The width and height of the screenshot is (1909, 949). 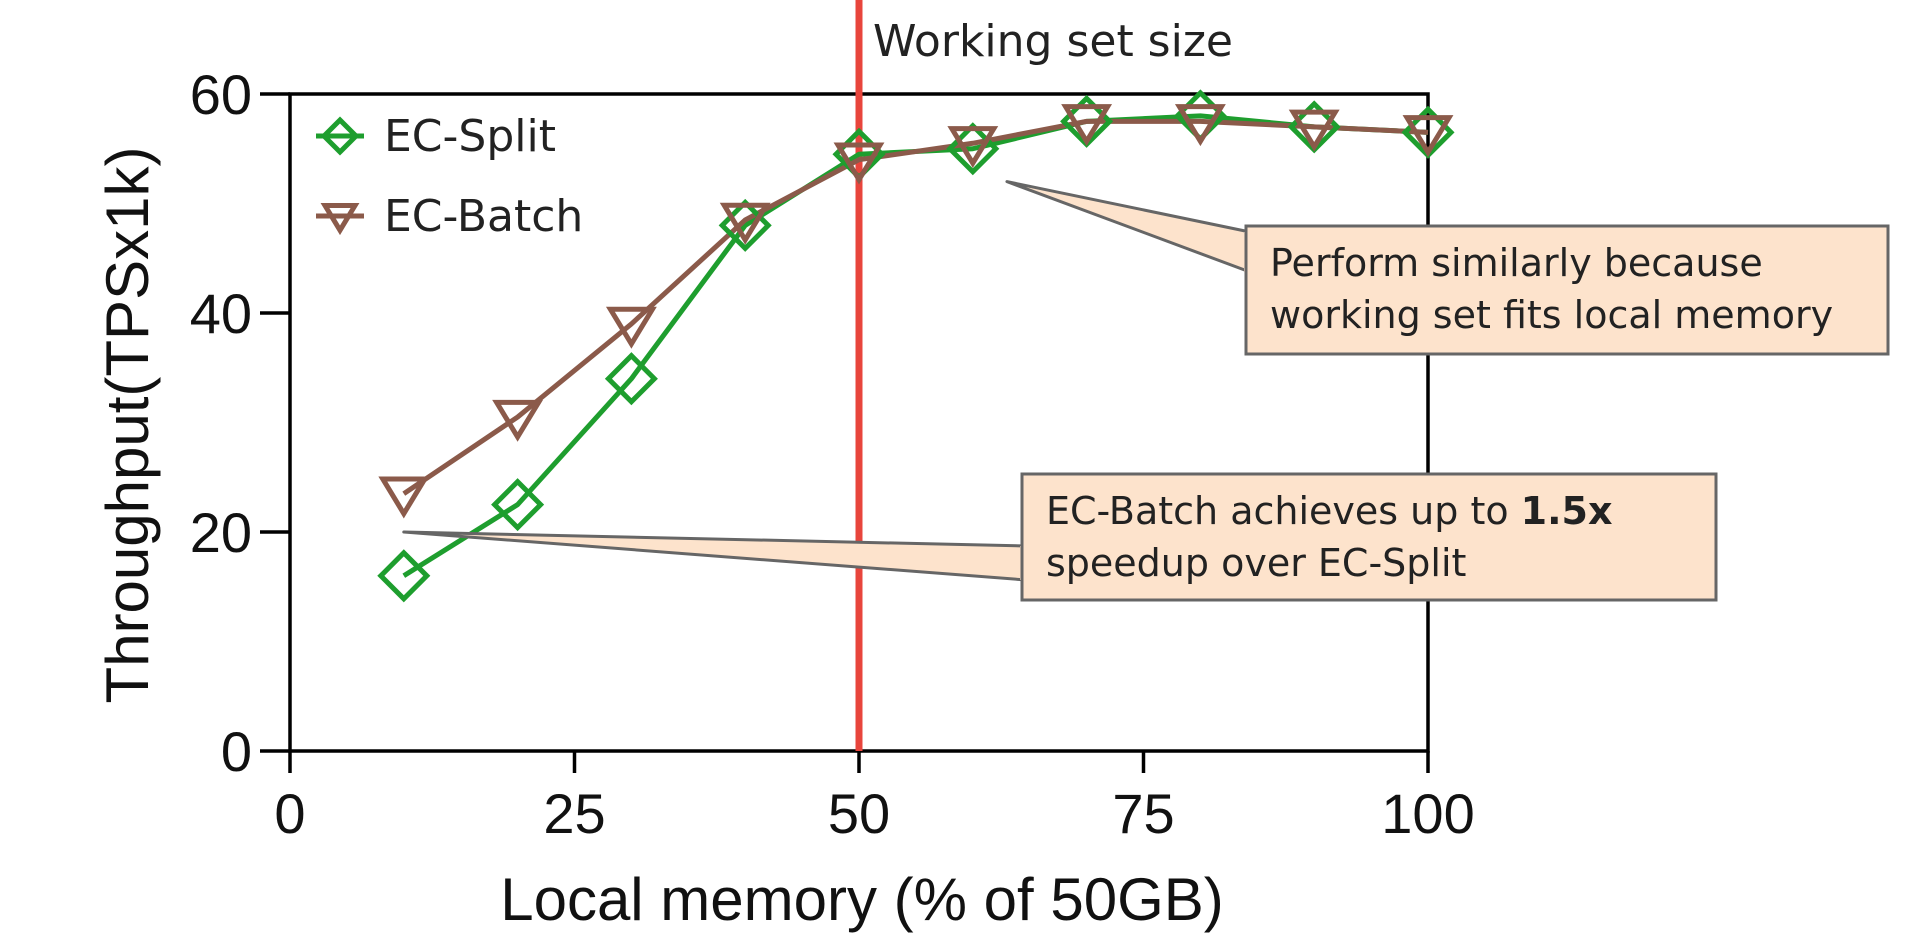 I want to click on y-tick-label: 0, so click(x=236, y=751).